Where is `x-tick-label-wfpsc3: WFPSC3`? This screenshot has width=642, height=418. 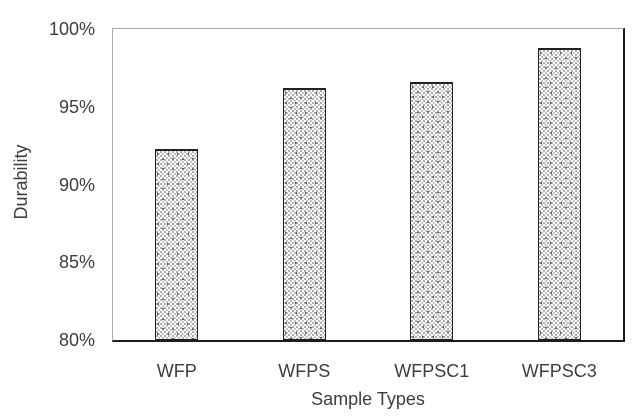
x-tick-label-wfpsc3: WFPSC3 is located at coordinates (559, 371).